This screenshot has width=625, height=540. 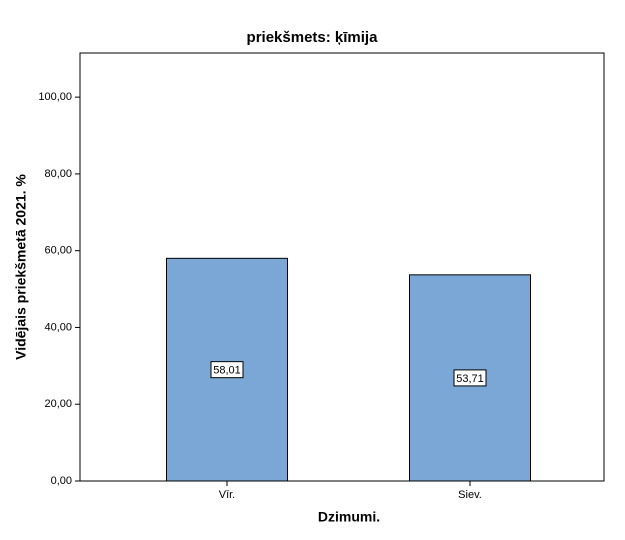 What do you see at coordinates (58, 327) in the screenshot?
I see `y-tick-label: 40,00` at bounding box center [58, 327].